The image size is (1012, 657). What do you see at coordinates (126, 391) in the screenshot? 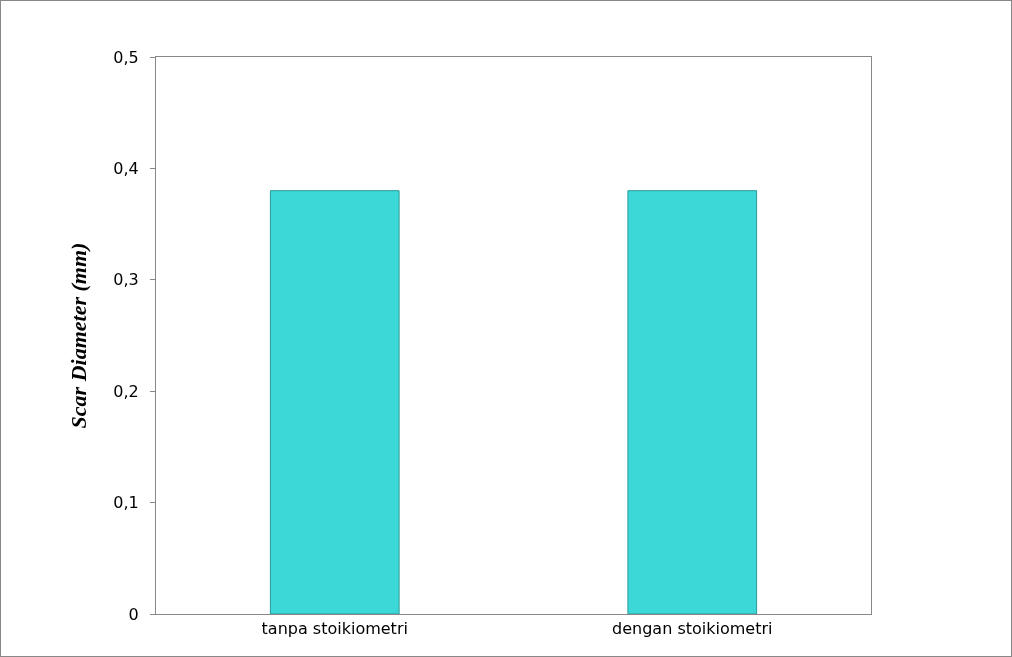
I see `y-tick-label: 0,2` at bounding box center [126, 391].